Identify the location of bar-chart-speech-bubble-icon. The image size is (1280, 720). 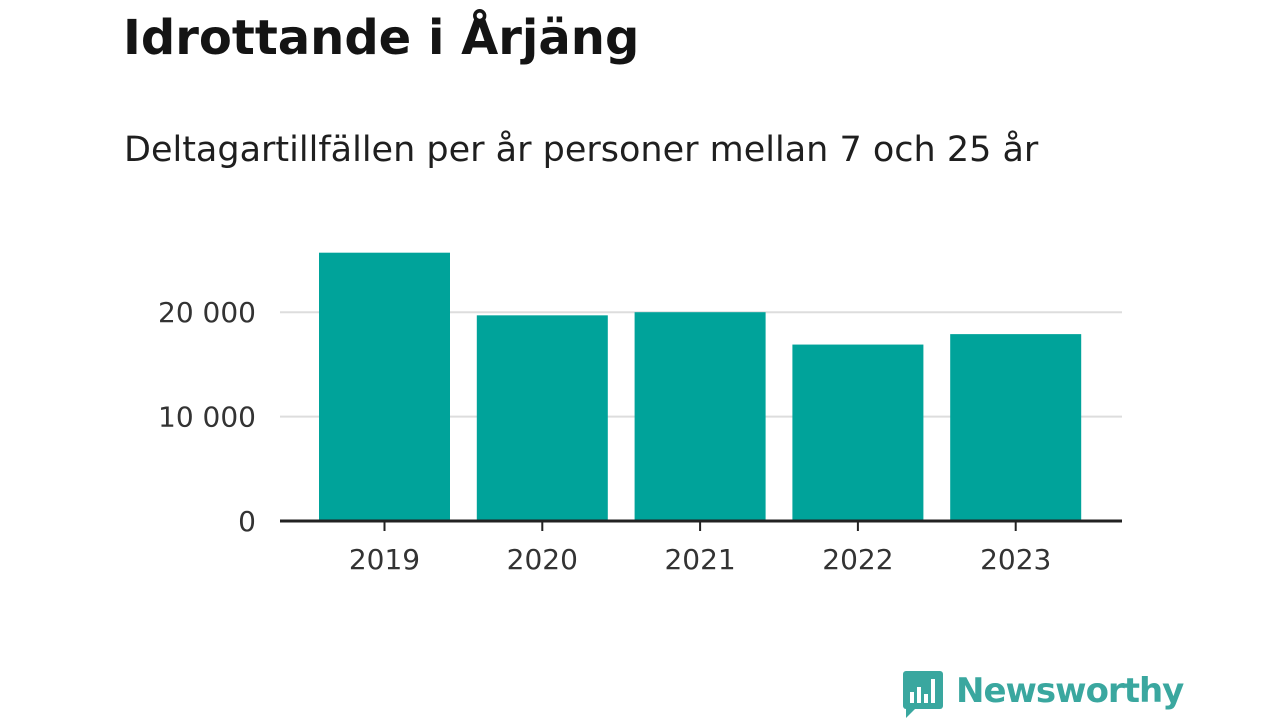
(923, 694).